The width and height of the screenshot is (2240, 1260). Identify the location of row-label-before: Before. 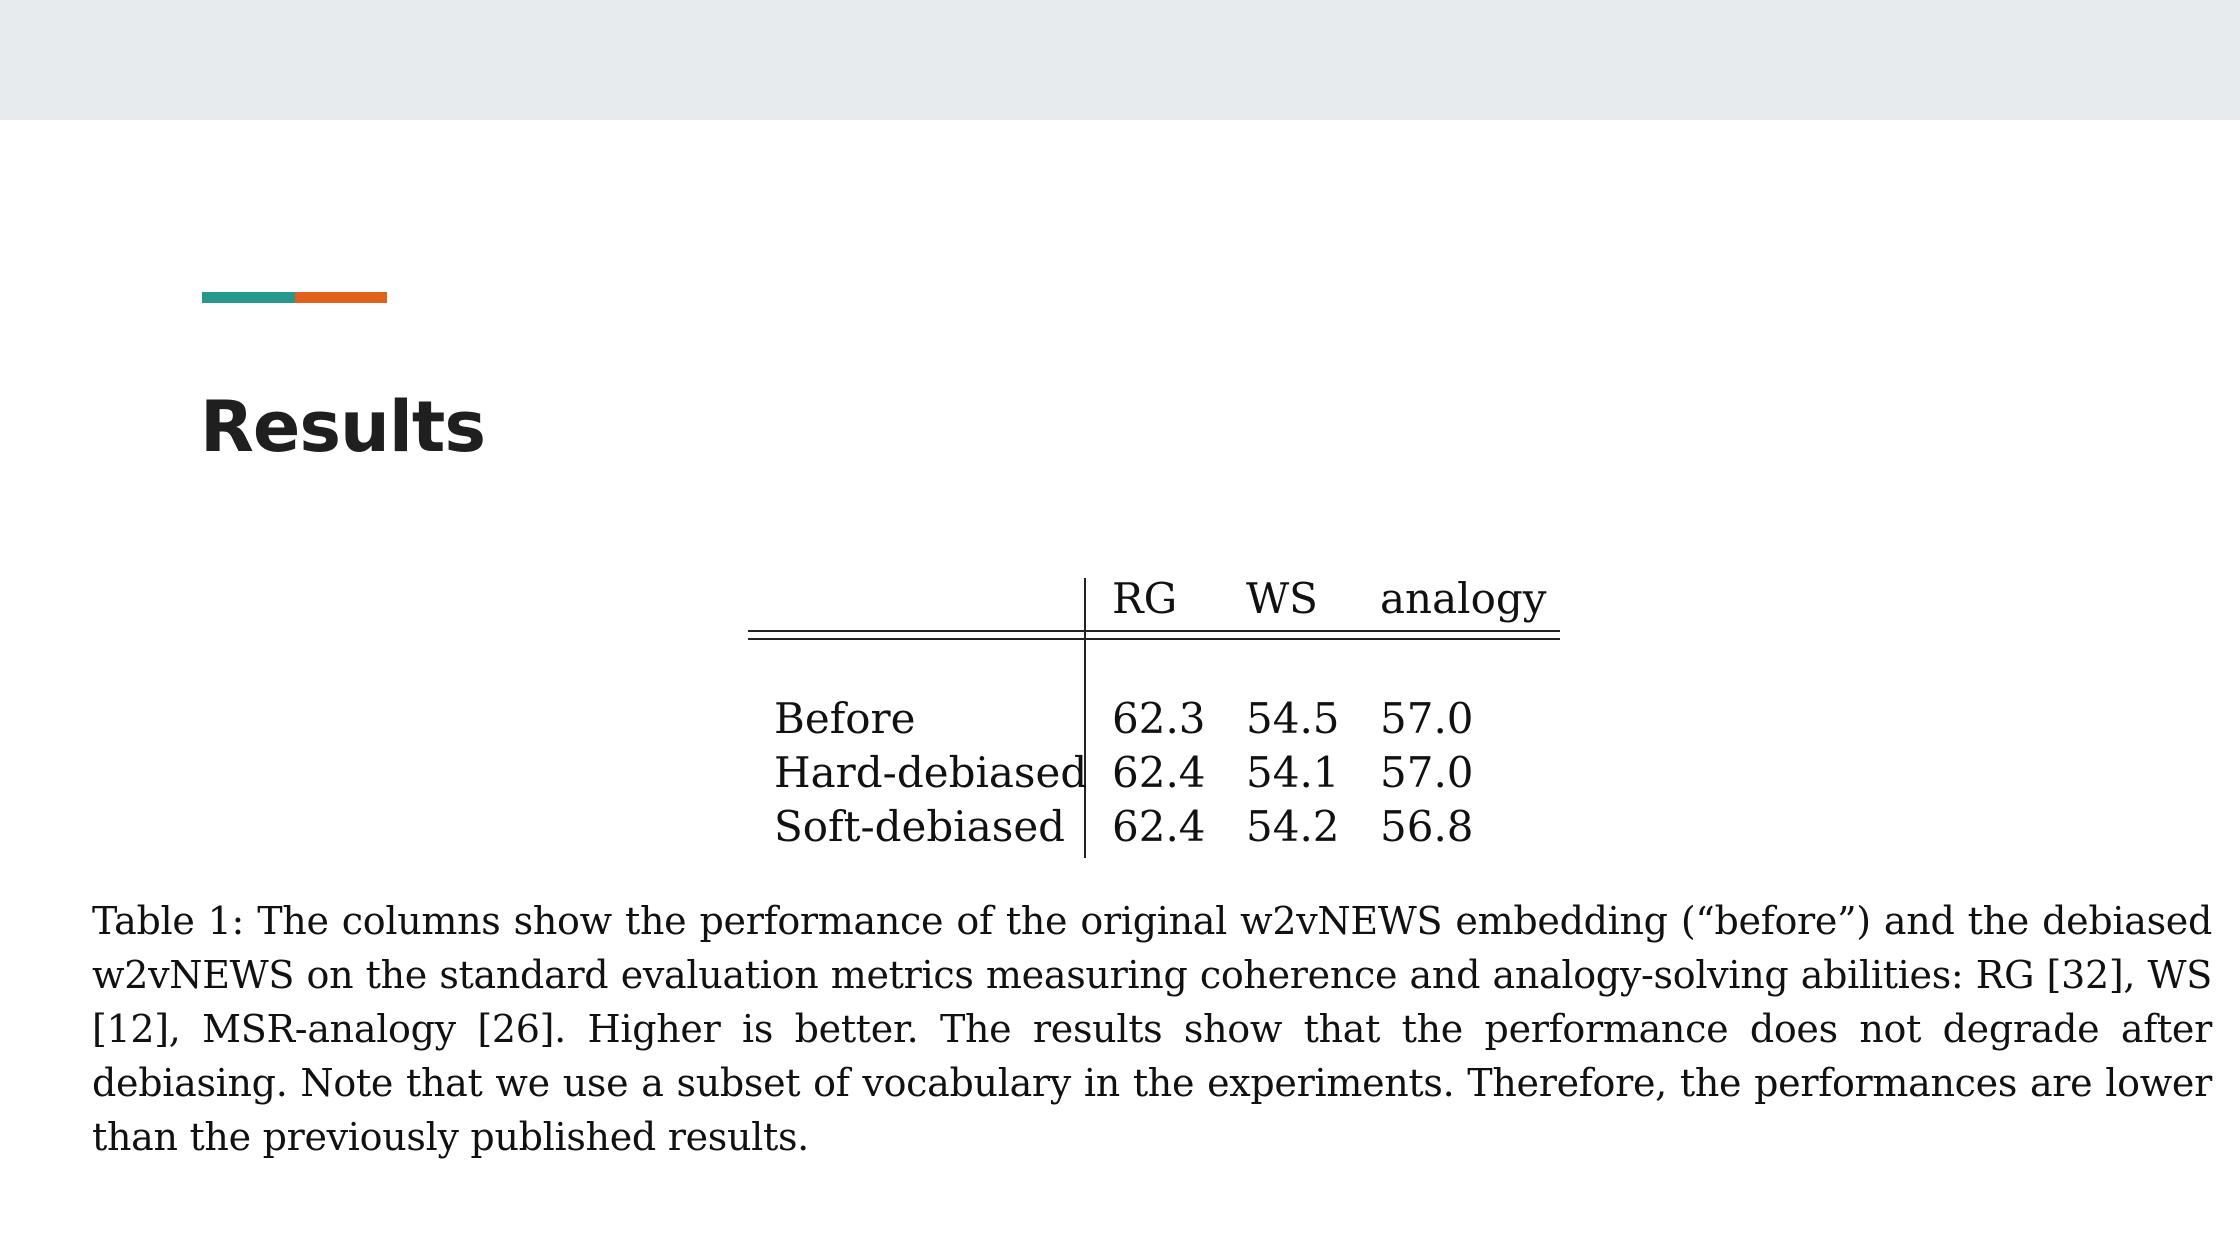
(845, 718).